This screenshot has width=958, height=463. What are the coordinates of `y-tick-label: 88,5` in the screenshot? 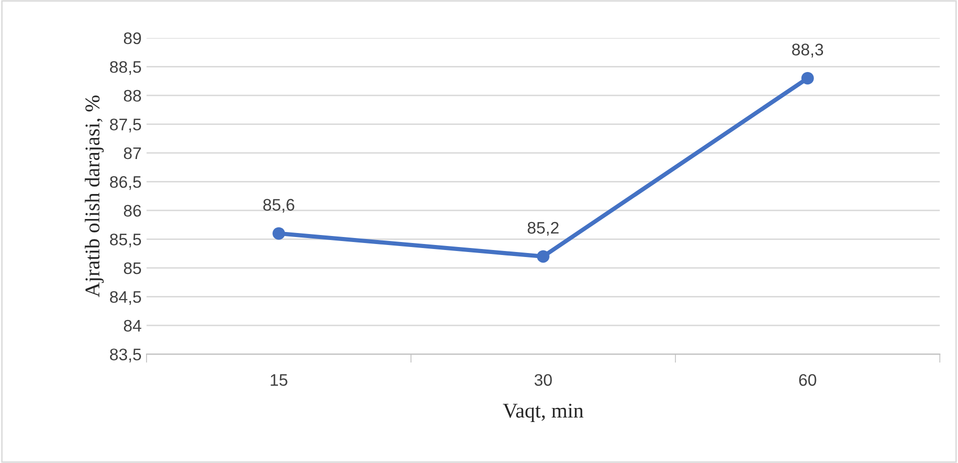 It's located at (126, 68).